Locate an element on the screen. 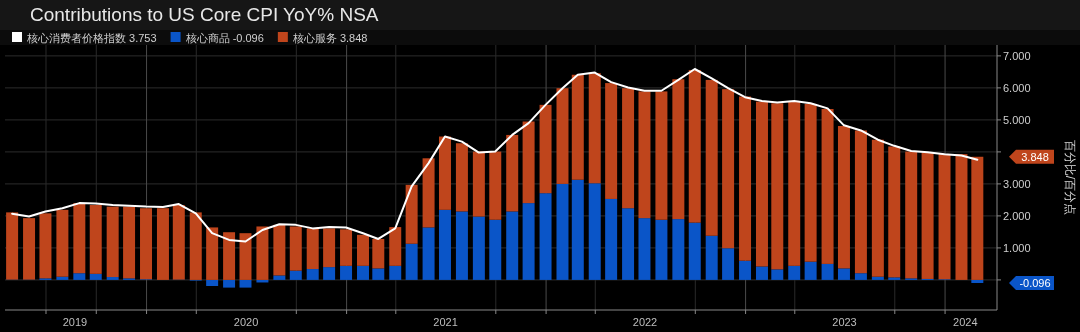 The width and height of the screenshot is (1080, 332). x-tick-label: 2024 is located at coordinates (965, 322).